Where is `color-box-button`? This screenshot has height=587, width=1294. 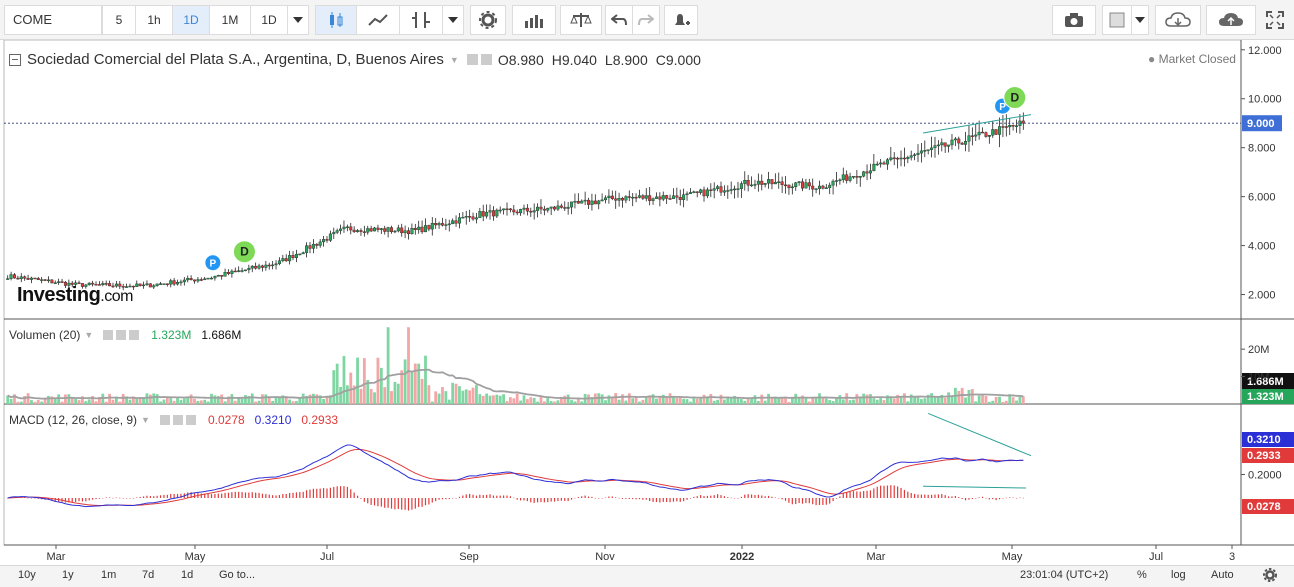
color-box-button is located at coordinates (1117, 20).